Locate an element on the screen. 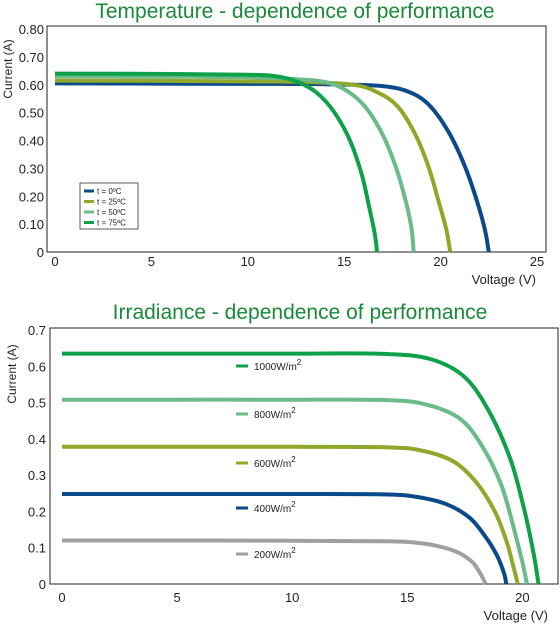 This screenshot has width=560, height=624. x-tick-label: 25 is located at coordinates (537, 261).